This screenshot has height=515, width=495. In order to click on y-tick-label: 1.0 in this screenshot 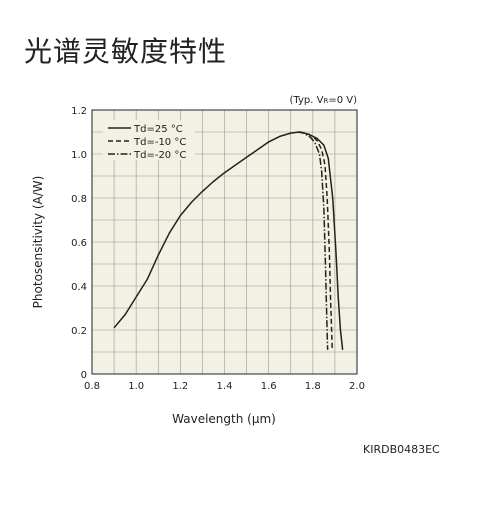, I will do `click(79, 155)`.